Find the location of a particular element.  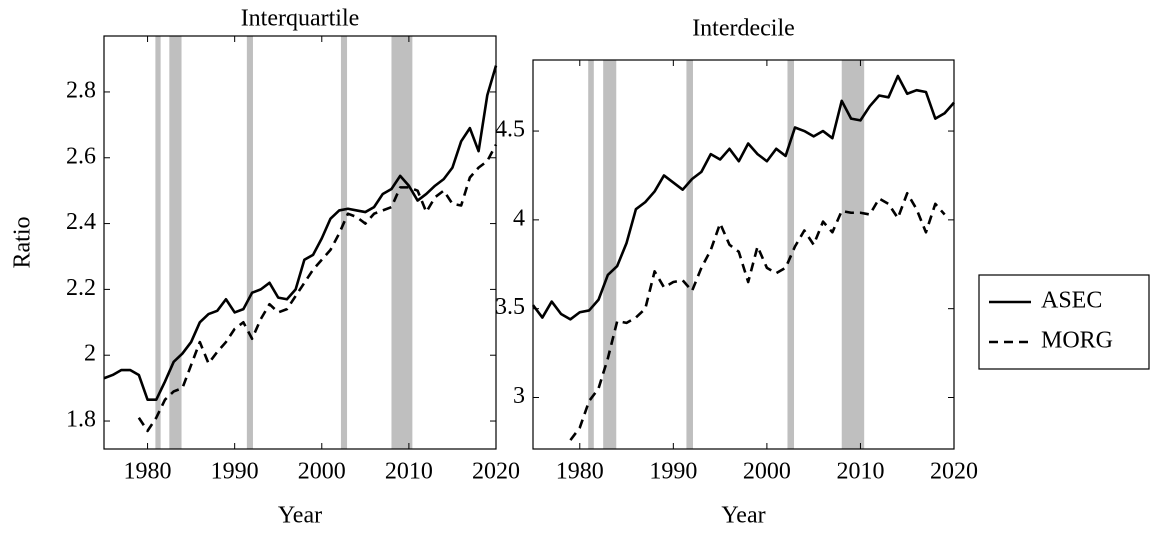

legend-label: MORG is located at coordinates (1077, 341).